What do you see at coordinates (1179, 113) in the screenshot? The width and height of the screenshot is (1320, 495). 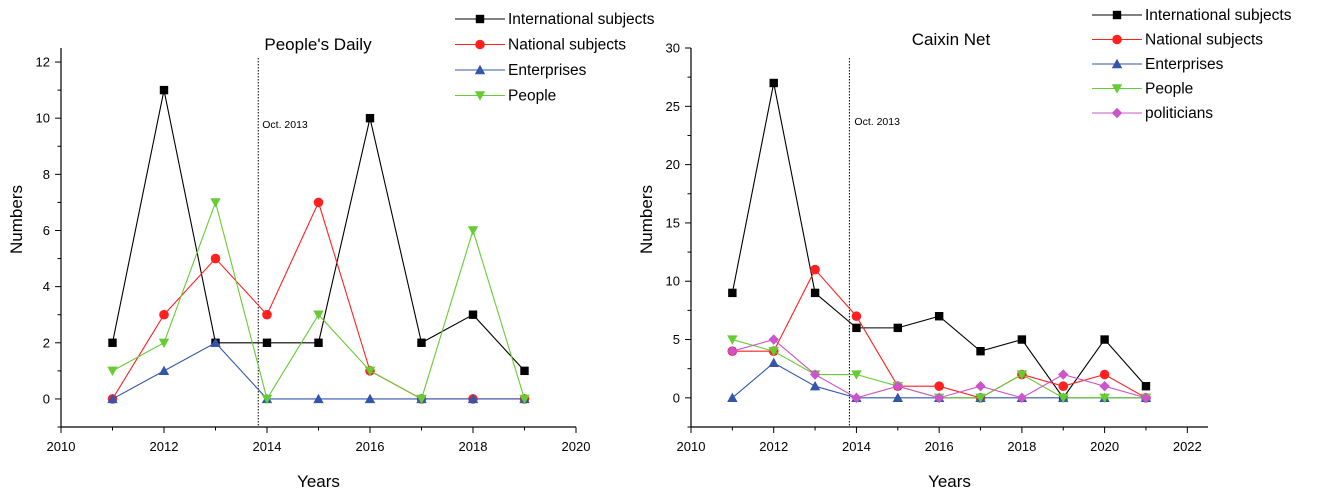 I see `legend-label: politicians` at bounding box center [1179, 113].